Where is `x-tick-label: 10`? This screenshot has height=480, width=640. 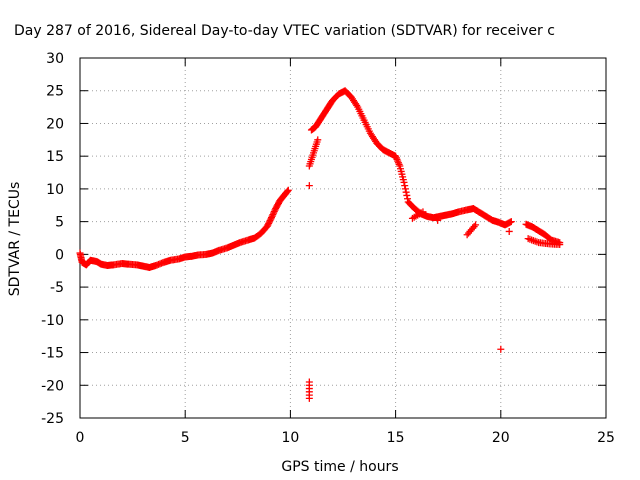 x-tick-label: 10 is located at coordinates (290, 438).